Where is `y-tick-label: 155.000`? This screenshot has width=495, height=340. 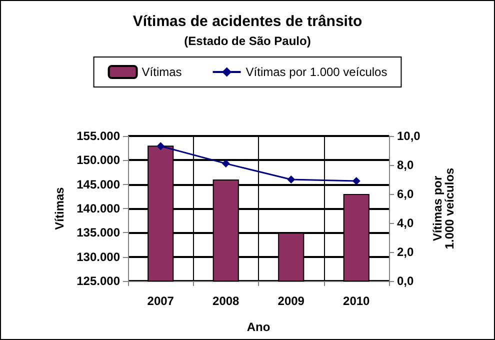 y-tick-label: 155.000 is located at coordinates (98, 136).